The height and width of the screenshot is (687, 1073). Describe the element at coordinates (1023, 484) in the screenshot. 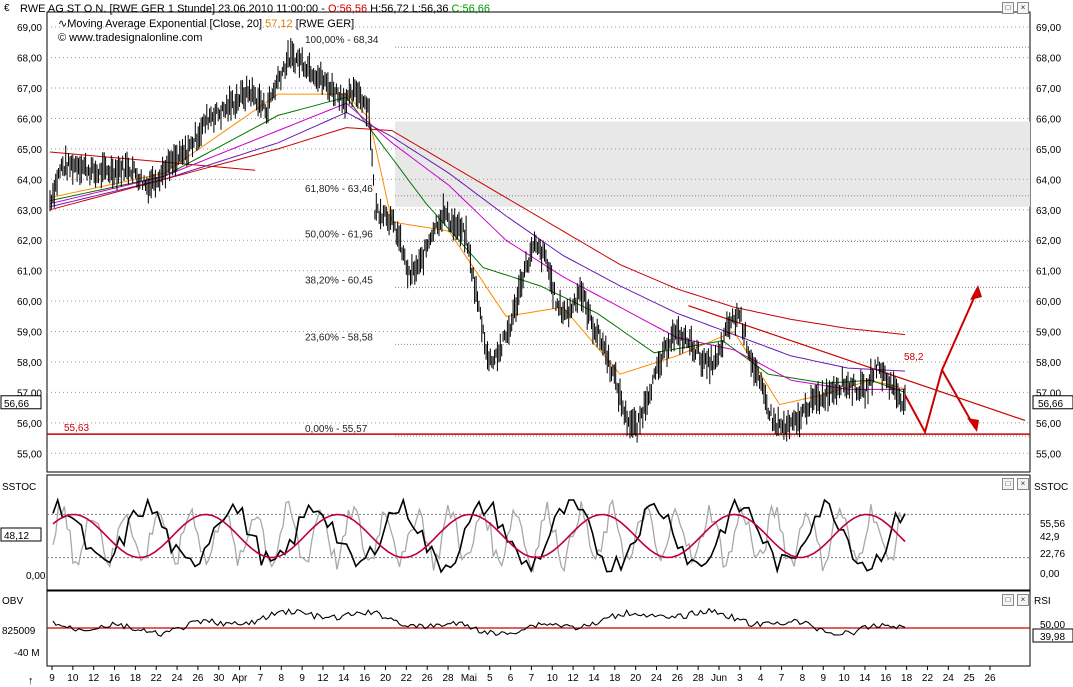

I see `sstoc-close-button: ×` at that location.